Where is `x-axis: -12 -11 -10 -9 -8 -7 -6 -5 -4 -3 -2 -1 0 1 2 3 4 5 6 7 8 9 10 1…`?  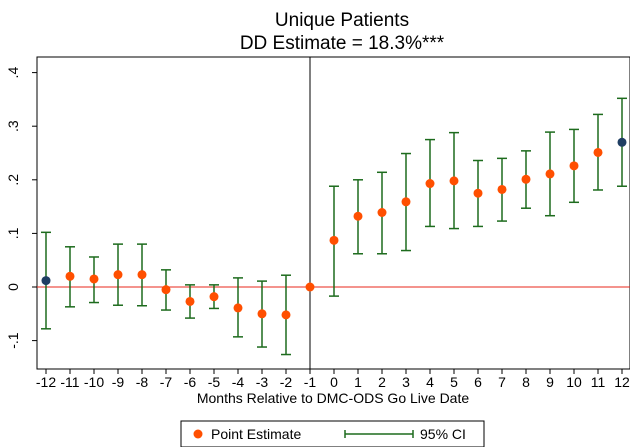
x-axis: -12 -11 -10 -9 -8 -7 -6 -5 -4 -3 -2 -1 0 1 2 3 4 5 6 7 8 9 10 1… is located at coordinates (333, 379).